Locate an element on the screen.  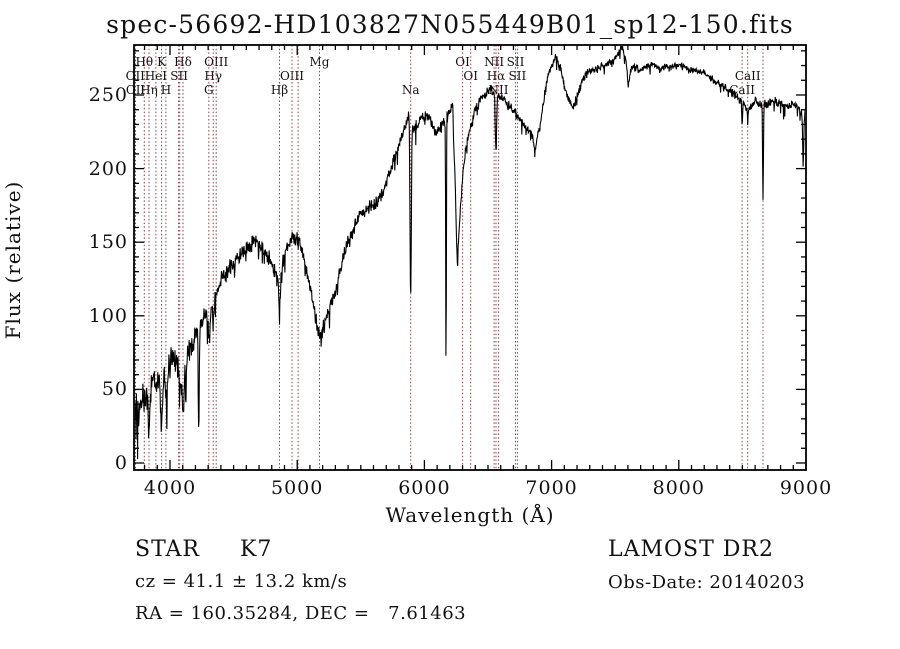
y-tick-label-100: 100 is located at coordinates (108, 315).